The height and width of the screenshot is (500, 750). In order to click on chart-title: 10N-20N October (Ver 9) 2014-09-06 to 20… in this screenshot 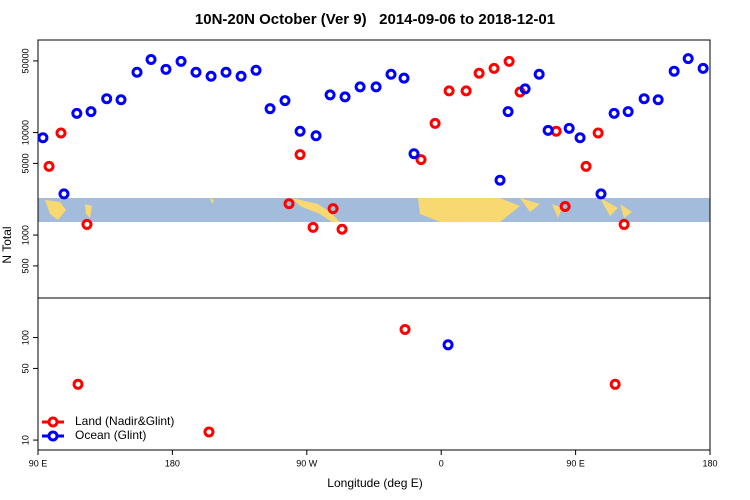, I will do `click(375, 19)`.